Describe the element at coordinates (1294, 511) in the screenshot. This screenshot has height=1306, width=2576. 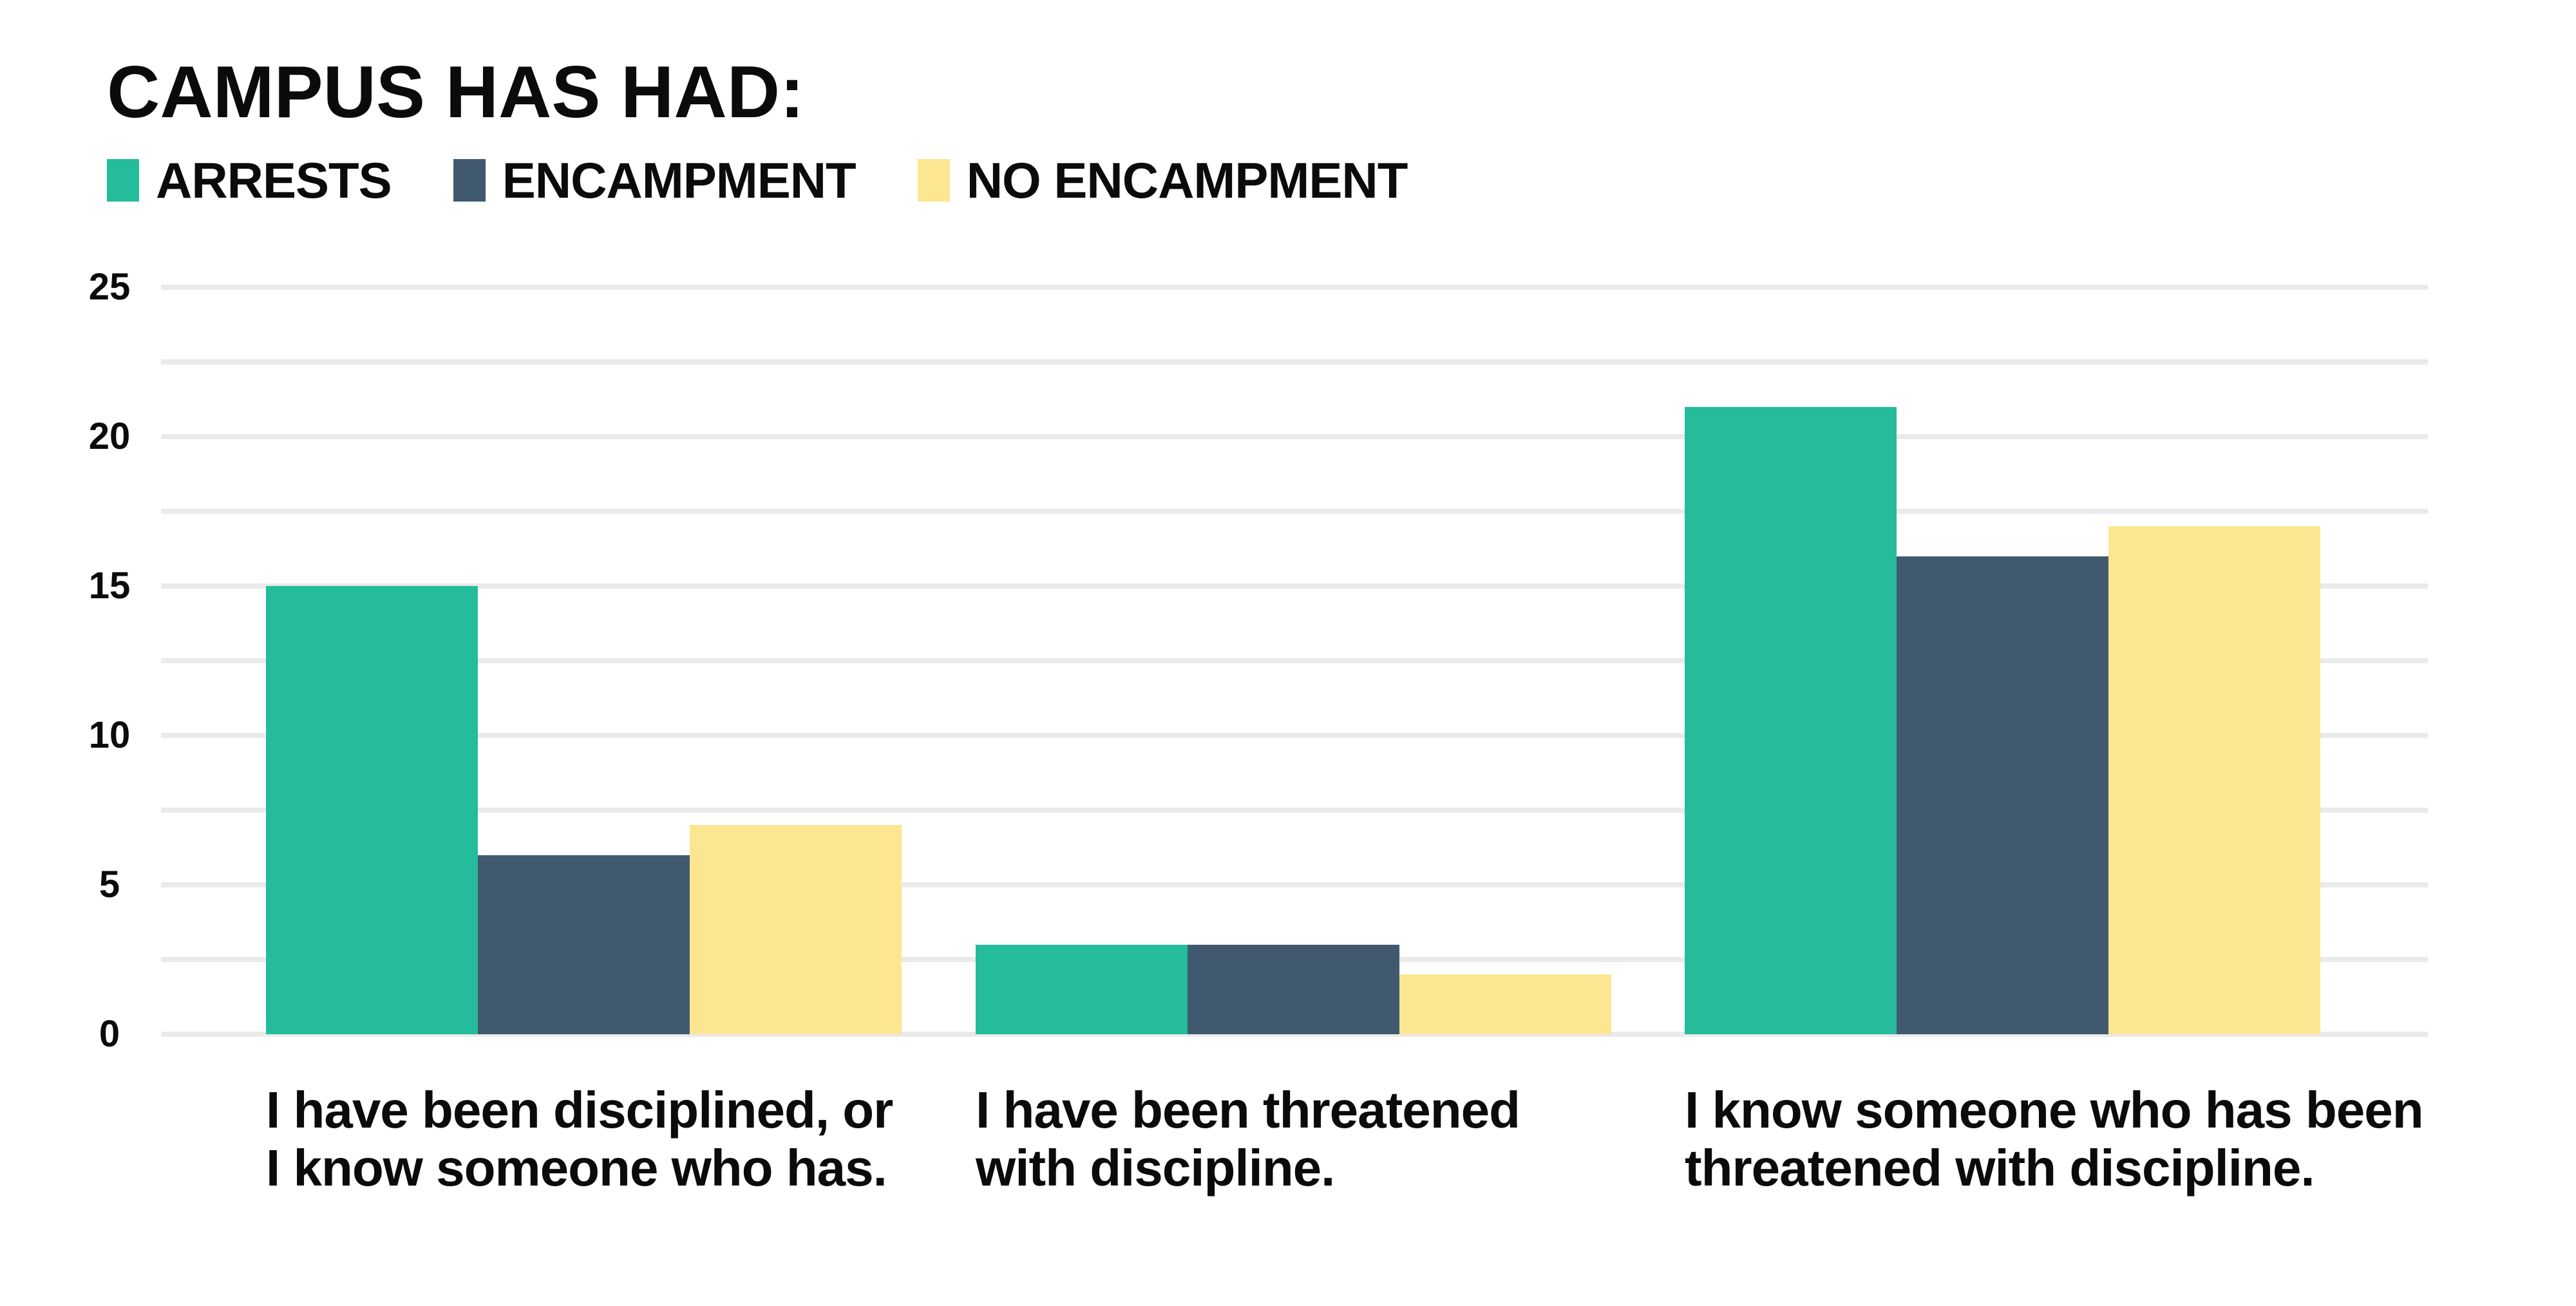
I see `gridline-17.5` at that location.